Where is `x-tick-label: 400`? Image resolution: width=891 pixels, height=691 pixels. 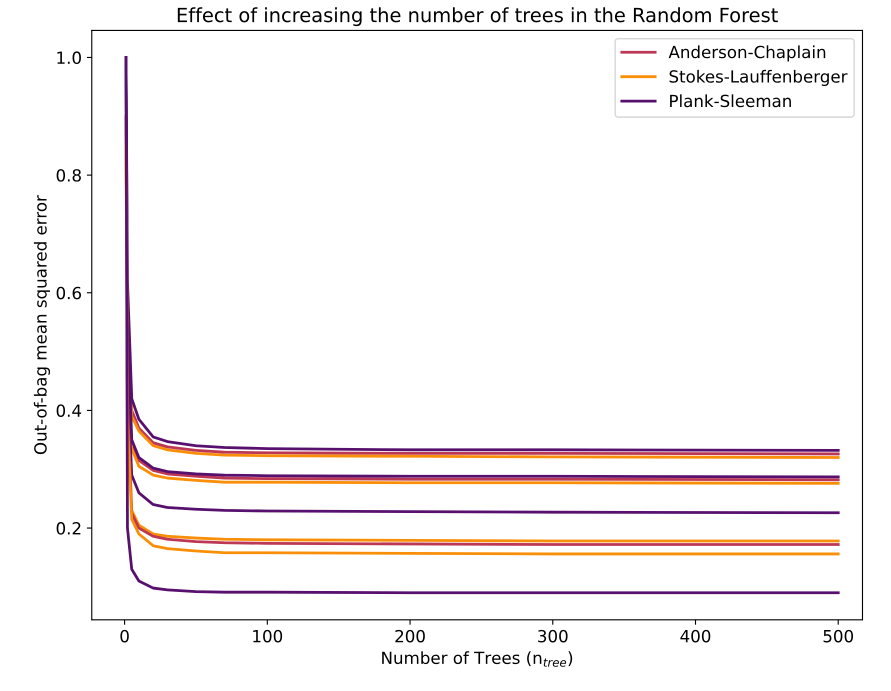 x-tick-label: 400 is located at coordinates (695, 636).